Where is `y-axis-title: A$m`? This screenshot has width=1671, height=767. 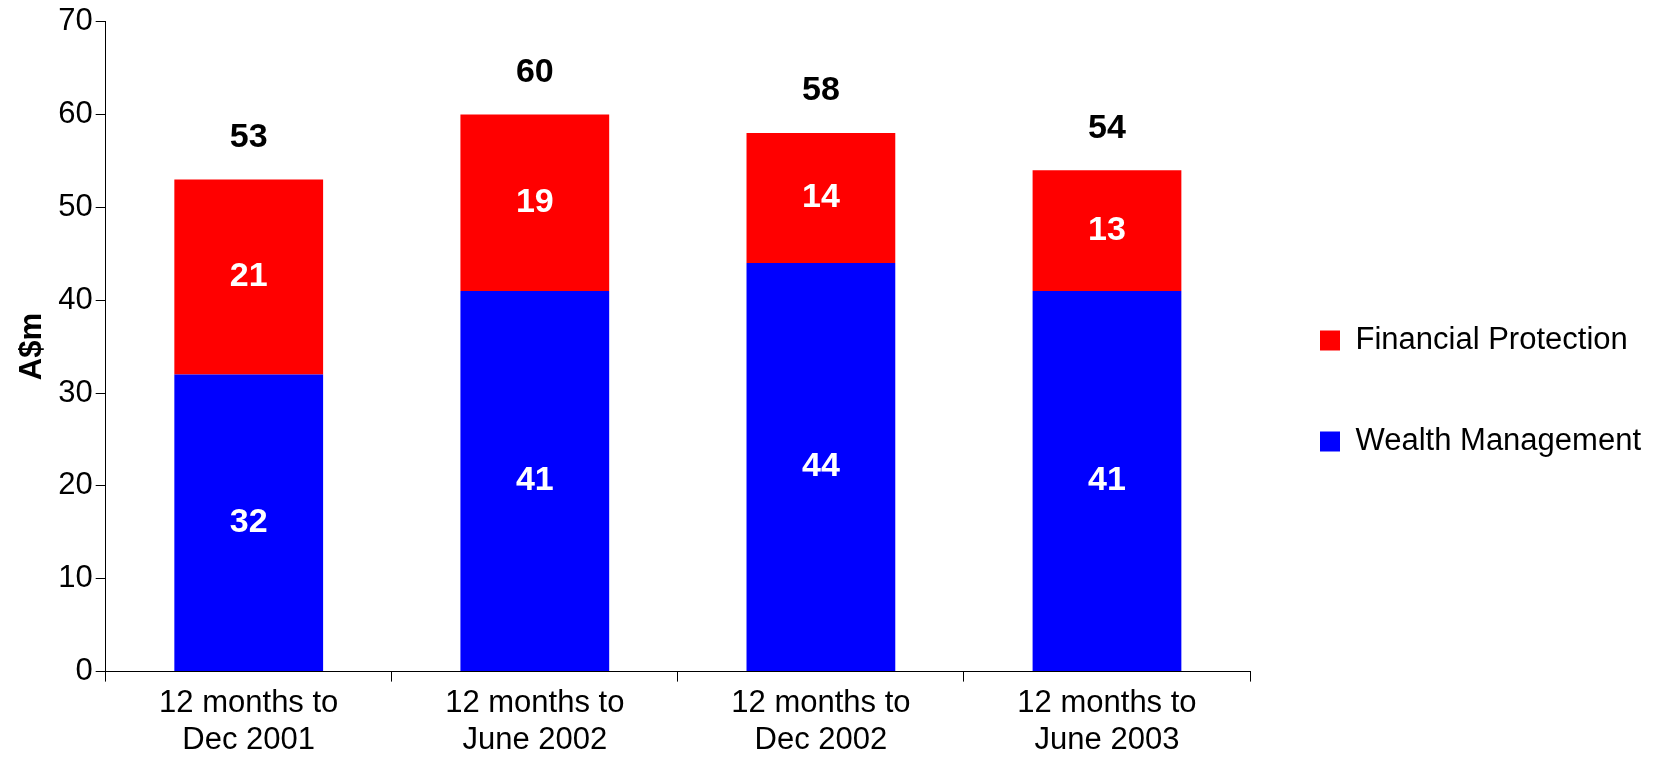 y-axis-title: A$m is located at coordinates (31, 347).